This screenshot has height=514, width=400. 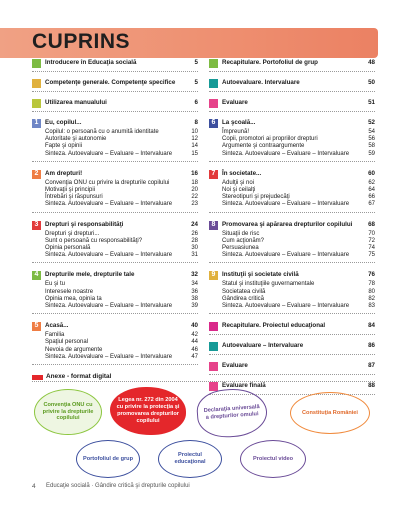 What do you see at coordinates (236, 132) in the screenshot?
I see `toc-subitem-label: Împreună!` at bounding box center [236, 132].